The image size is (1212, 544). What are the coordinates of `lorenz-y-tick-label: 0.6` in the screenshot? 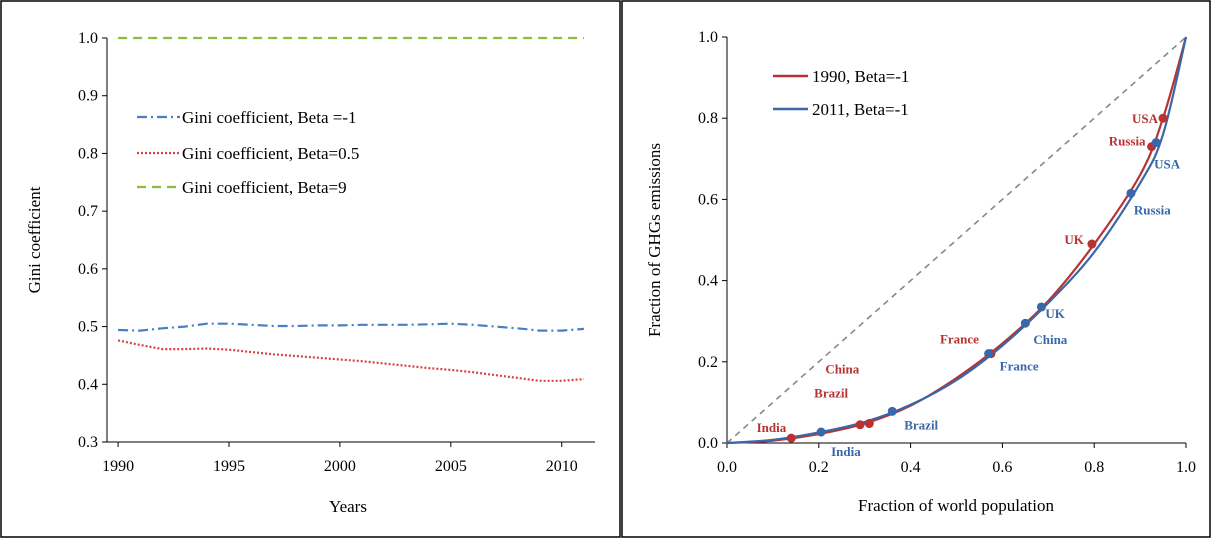 It's located at (708, 199).